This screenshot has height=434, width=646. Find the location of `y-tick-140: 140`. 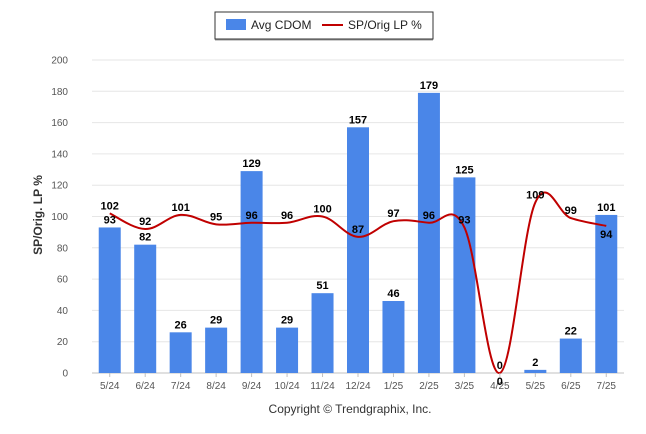

y-tick-140: 140 is located at coordinates (59, 154).